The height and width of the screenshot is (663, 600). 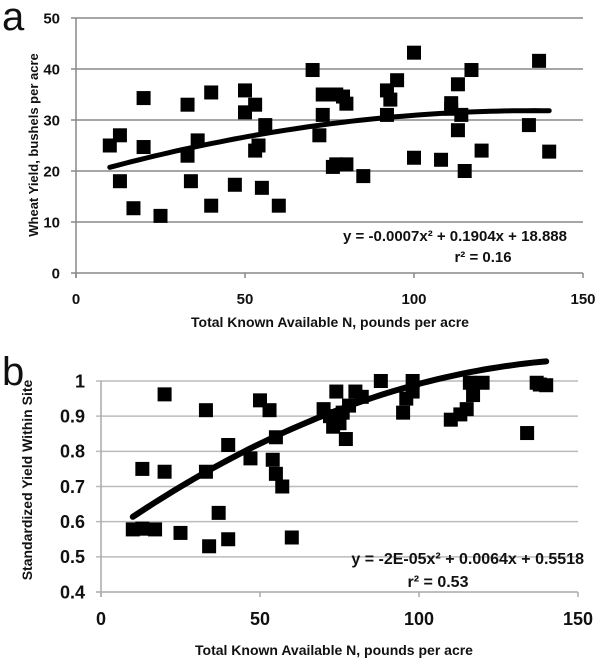 What do you see at coordinates (80, 381) in the screenshot?
I see `y-tick-label: 1` at bounding box center [80, 381].